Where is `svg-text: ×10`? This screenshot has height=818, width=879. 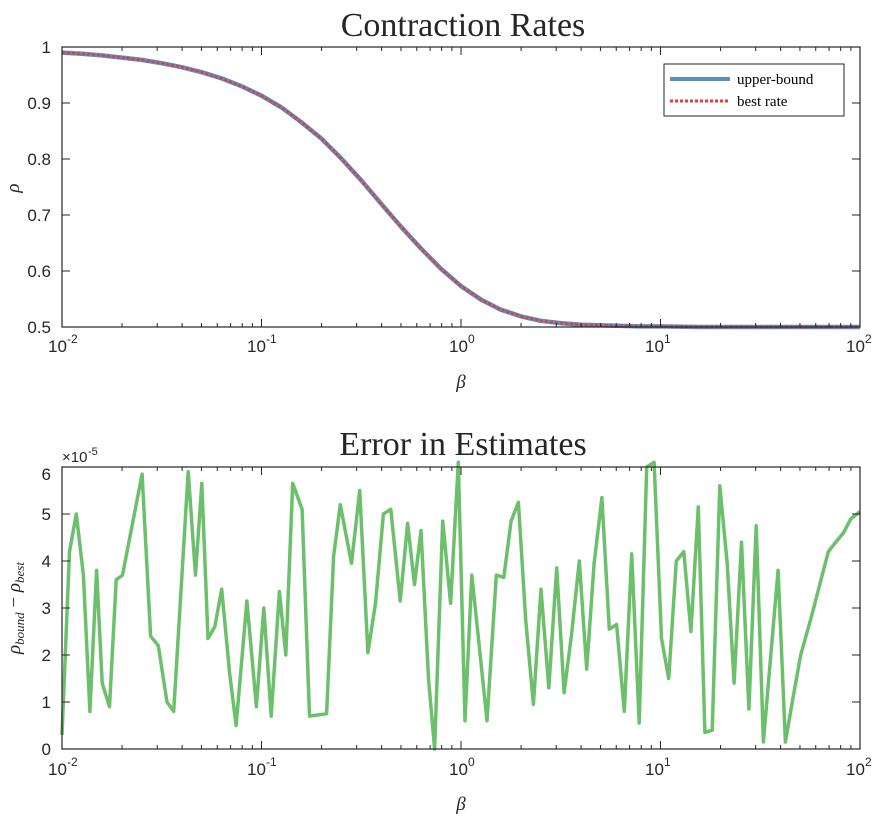
svg-text: ×10 is located at coordinates (74, 457).